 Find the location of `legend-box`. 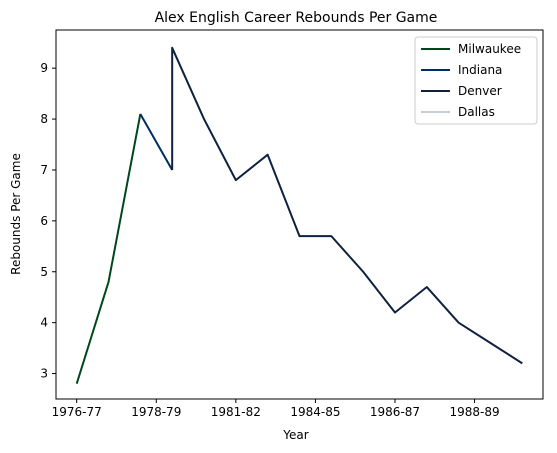

legend-box is located at coordinates (476, 80).